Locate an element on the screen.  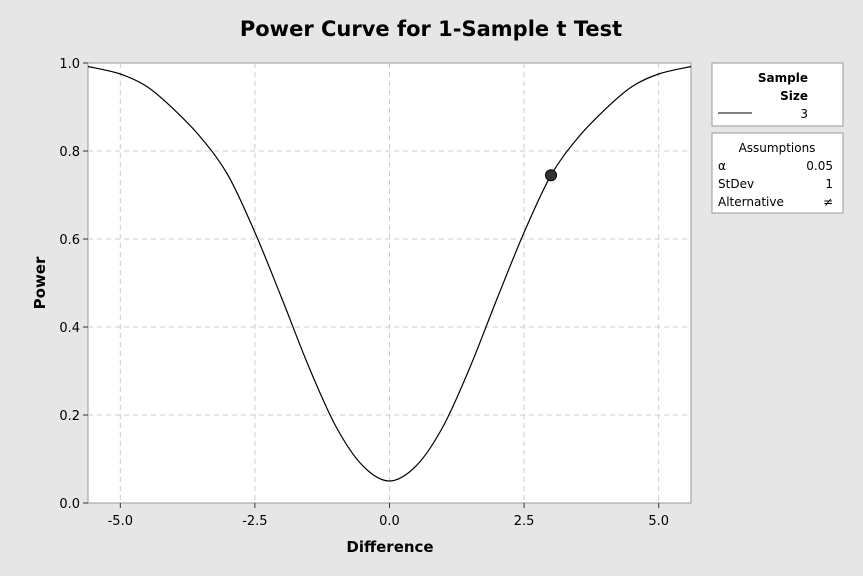
legend: Sample Size 3 is located at coordinates (777, 94).